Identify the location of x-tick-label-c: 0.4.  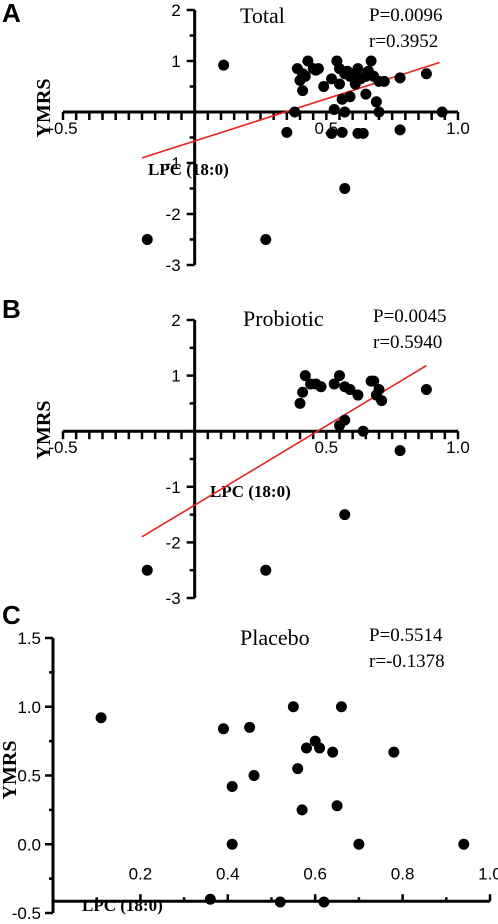
(228, 873).